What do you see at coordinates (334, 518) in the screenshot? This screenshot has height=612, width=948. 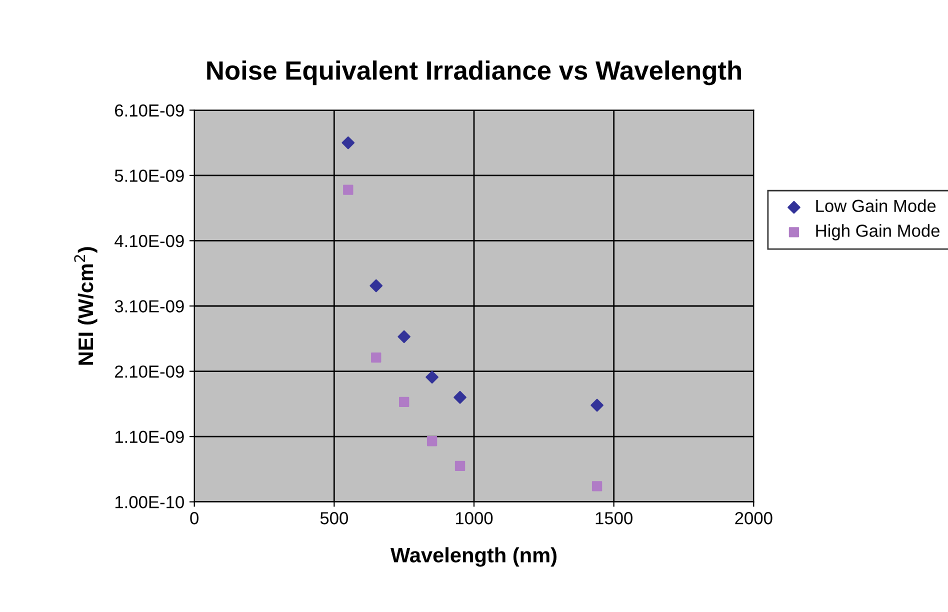 I see `x-tick-label: 500` at bounding box center [334, 518].